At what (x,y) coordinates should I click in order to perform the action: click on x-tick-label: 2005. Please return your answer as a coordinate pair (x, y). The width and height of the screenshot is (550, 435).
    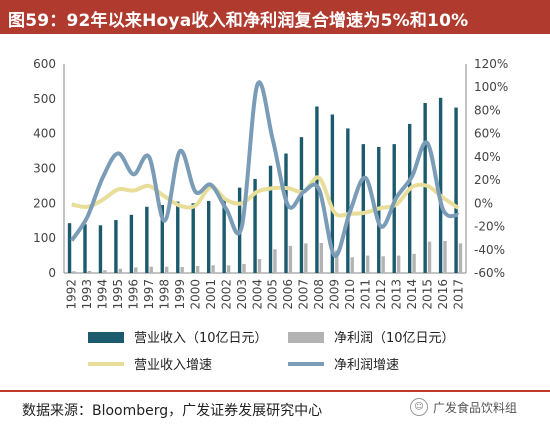
    Looking at the image, I should click on (273, 294).